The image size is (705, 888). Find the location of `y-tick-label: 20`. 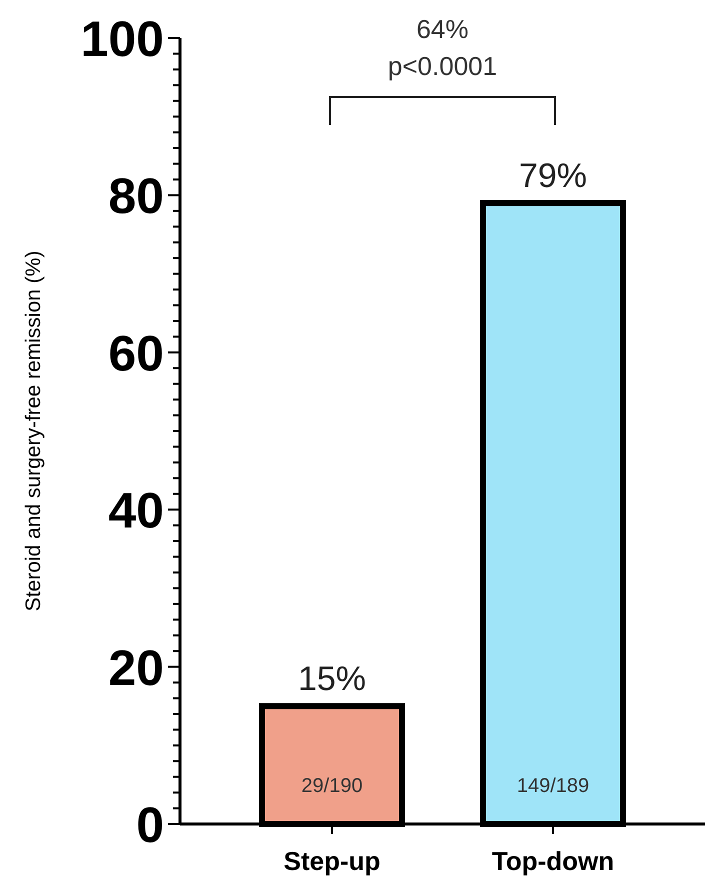

y-tick-label: 20 is located at coordinates (136, 668).